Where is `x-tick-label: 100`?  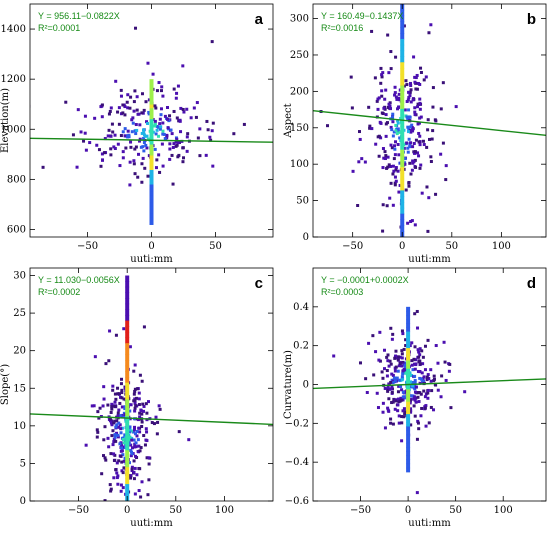 x-tick-label: 100 is located at coordinates (501, 246).